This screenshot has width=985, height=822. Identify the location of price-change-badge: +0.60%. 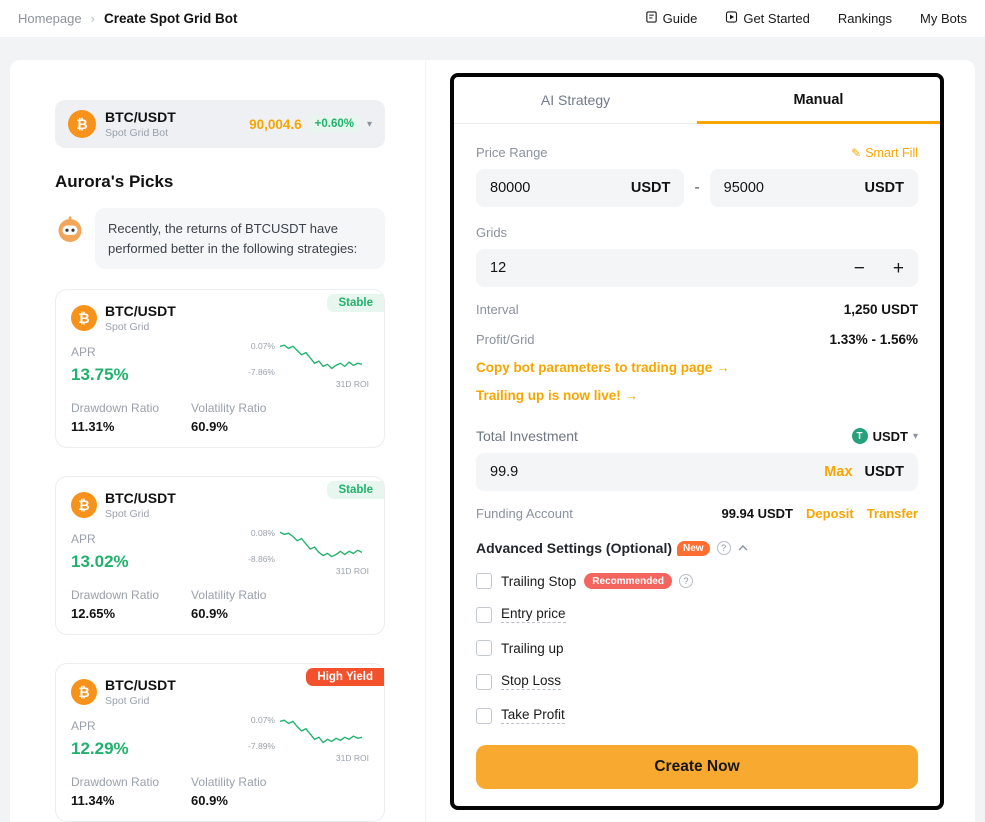
(334, 124).